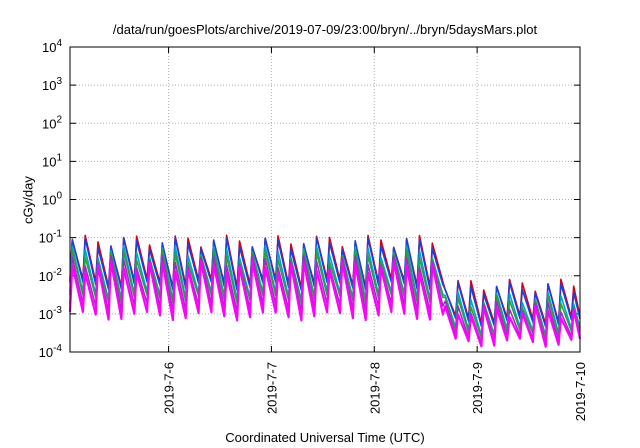 The image size is (640, 448). What do you see at coordinates (52, 46) in the screenshot?
I see `y-tick-label: 10⁴` at bounding box center [52, 46].